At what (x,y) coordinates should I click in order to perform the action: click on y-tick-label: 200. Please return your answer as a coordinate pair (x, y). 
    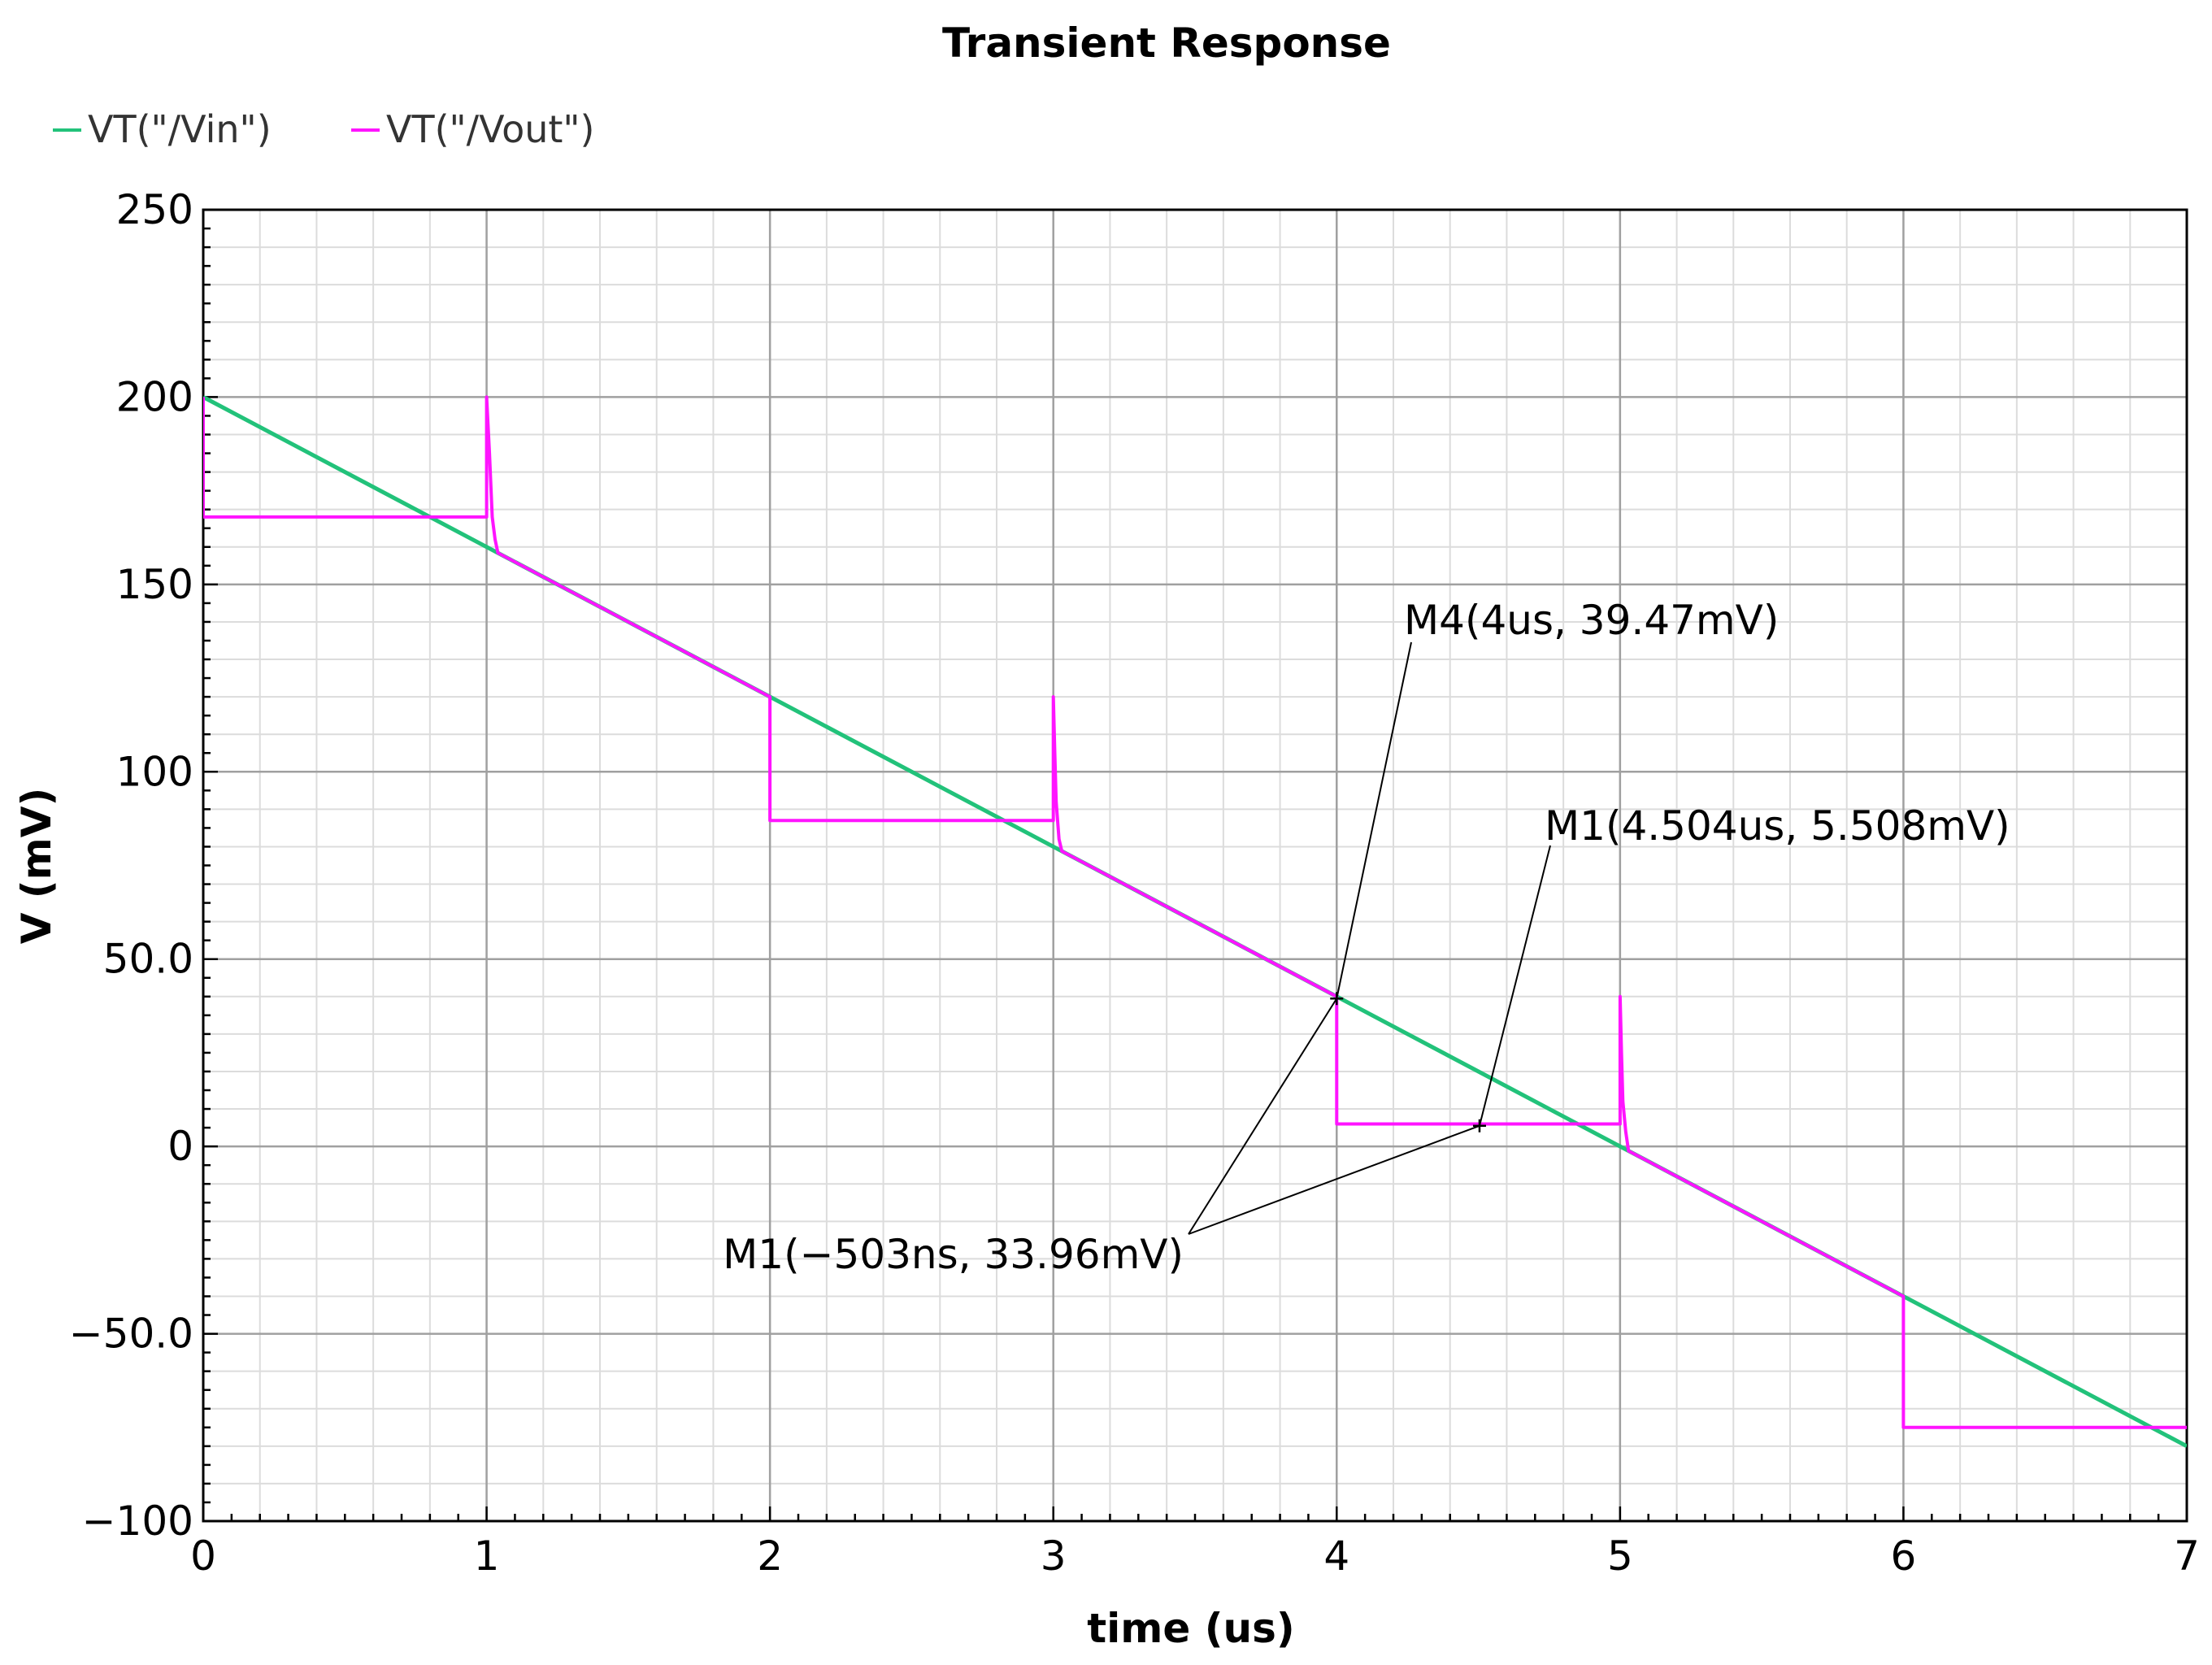
    Looking at the image, I should click on (154, 396).